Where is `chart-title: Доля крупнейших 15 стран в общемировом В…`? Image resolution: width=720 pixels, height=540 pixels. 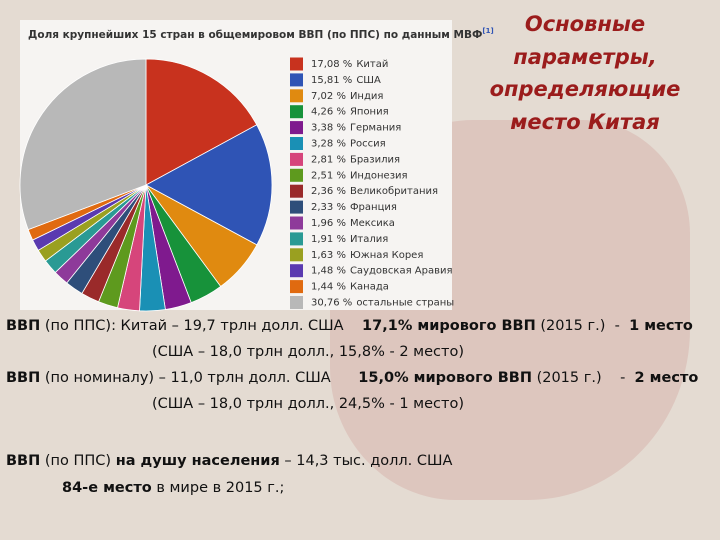 chart-title: Доля крупнейших 15 стран в общемировом В… is located at coordinates (261, 34).